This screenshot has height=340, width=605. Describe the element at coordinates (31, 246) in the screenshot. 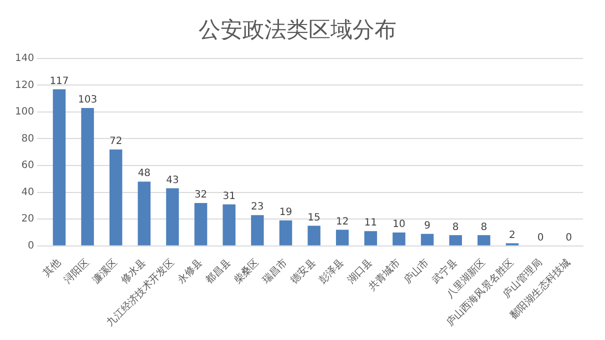

I see `y-tick-label: 0` at that location.